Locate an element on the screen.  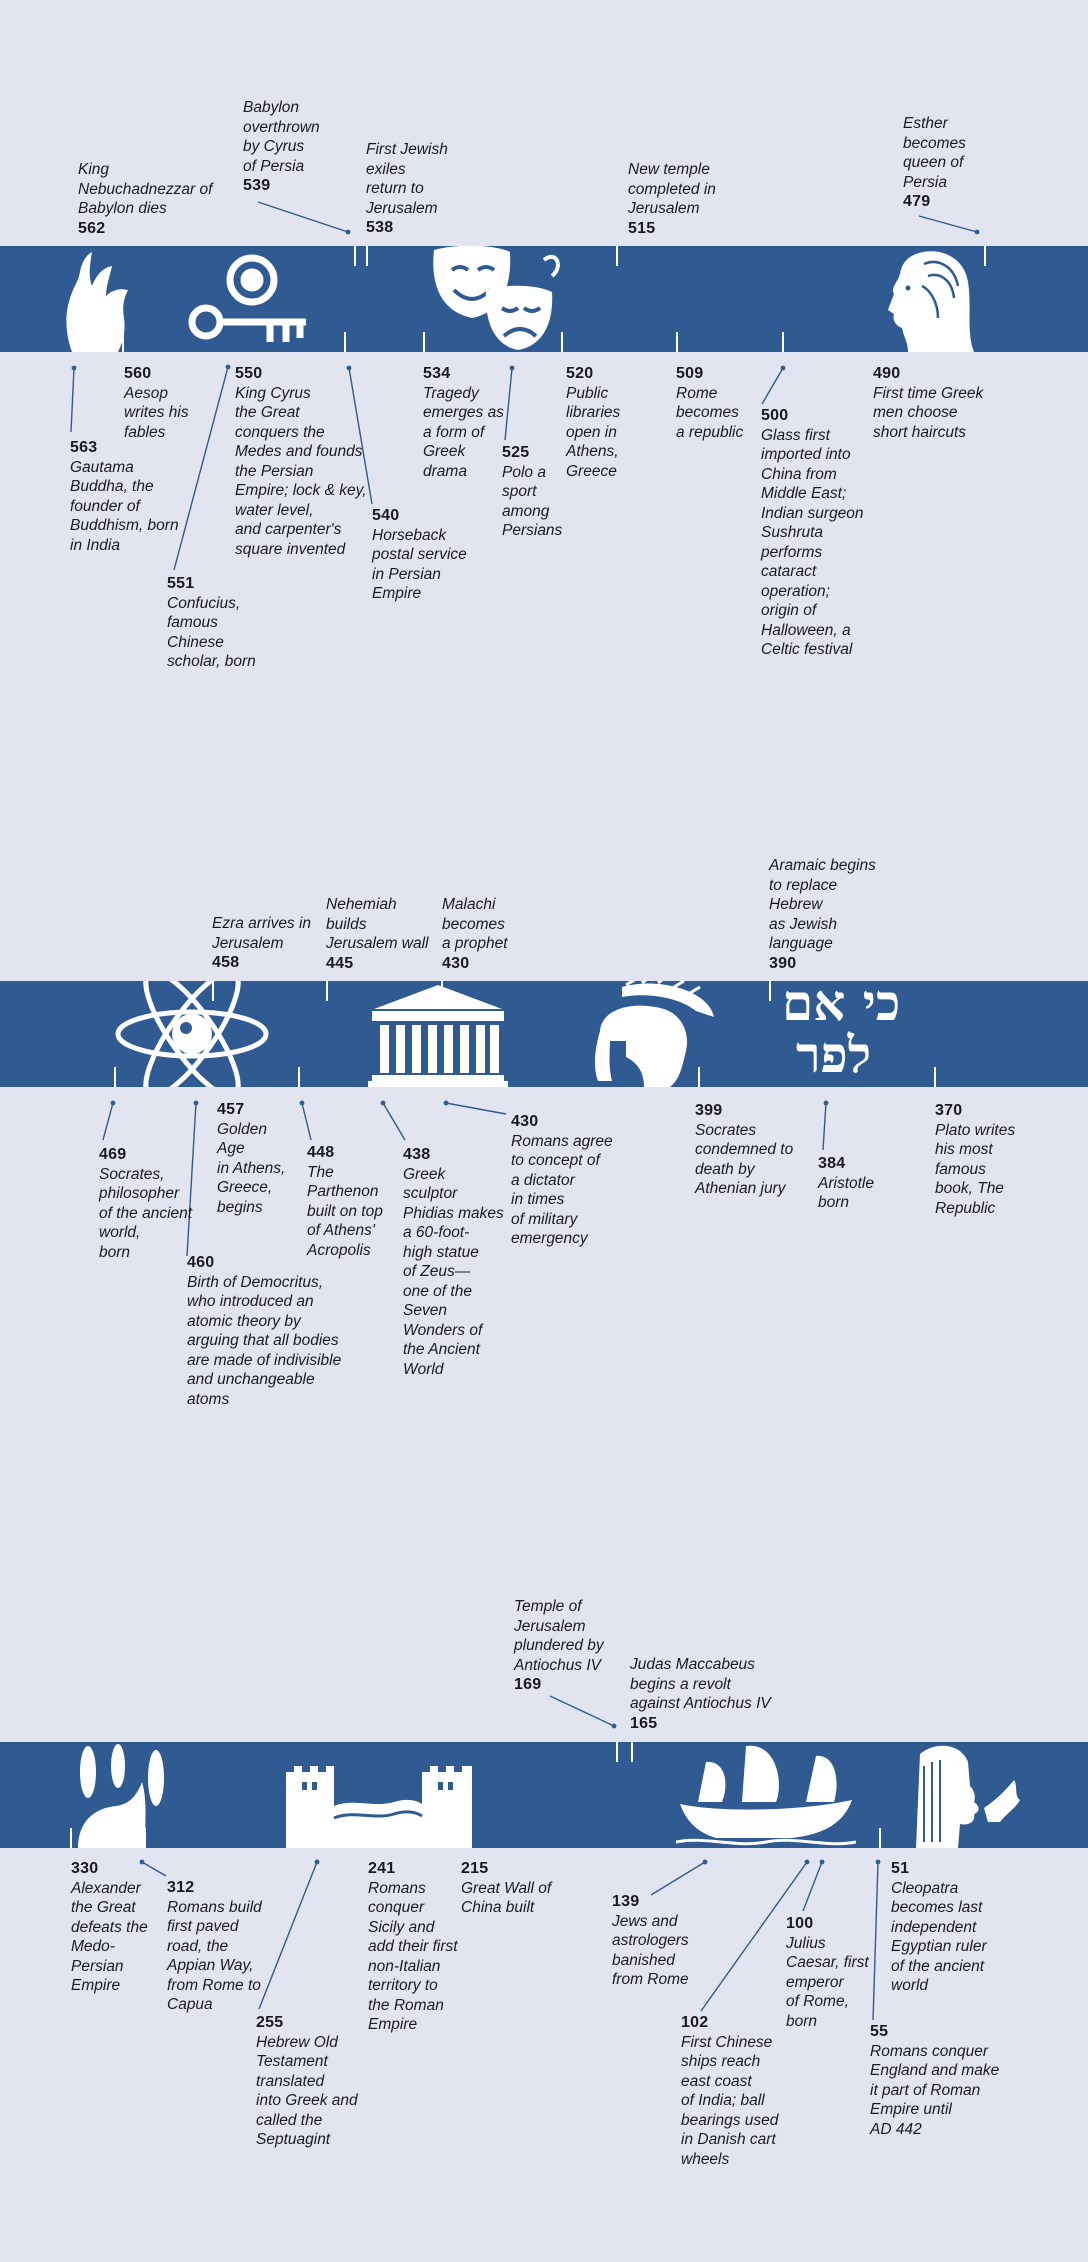
event-year: 370 is located at coordinates (949, 1110).